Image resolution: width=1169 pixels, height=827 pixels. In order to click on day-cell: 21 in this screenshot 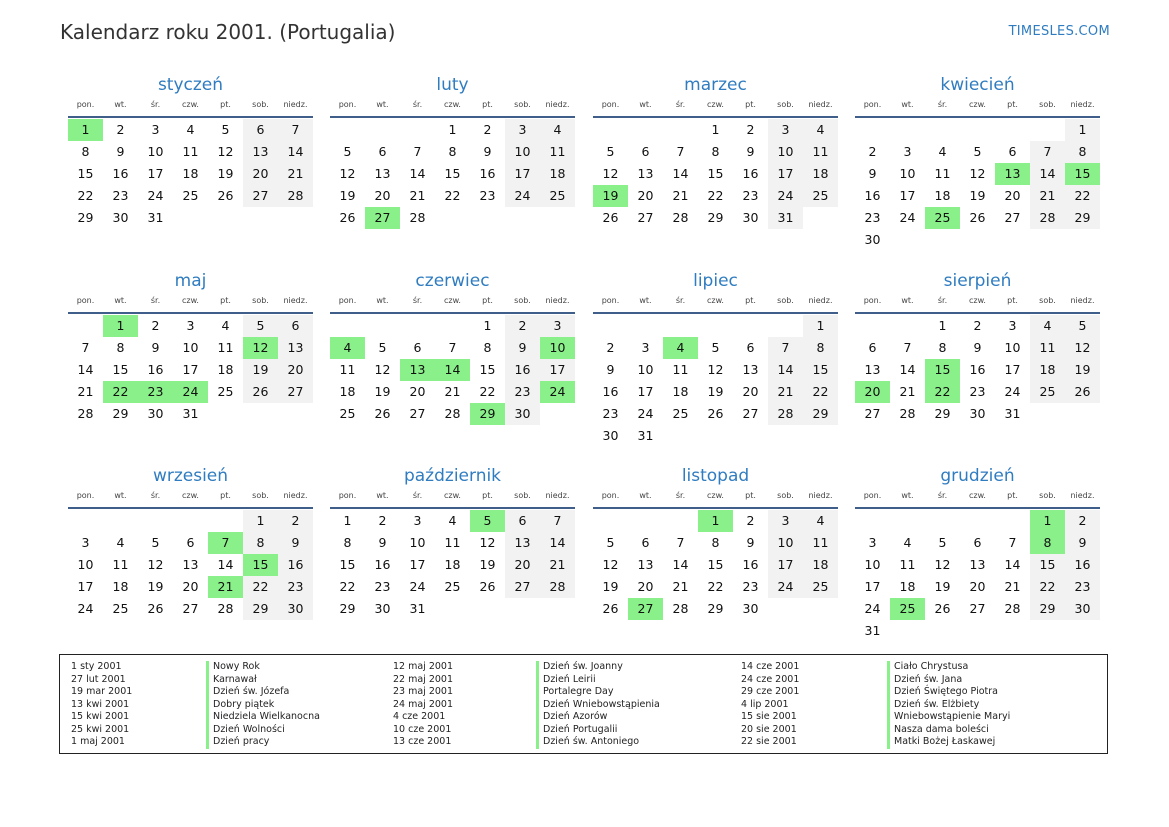, I will do `click(680, 195)`.